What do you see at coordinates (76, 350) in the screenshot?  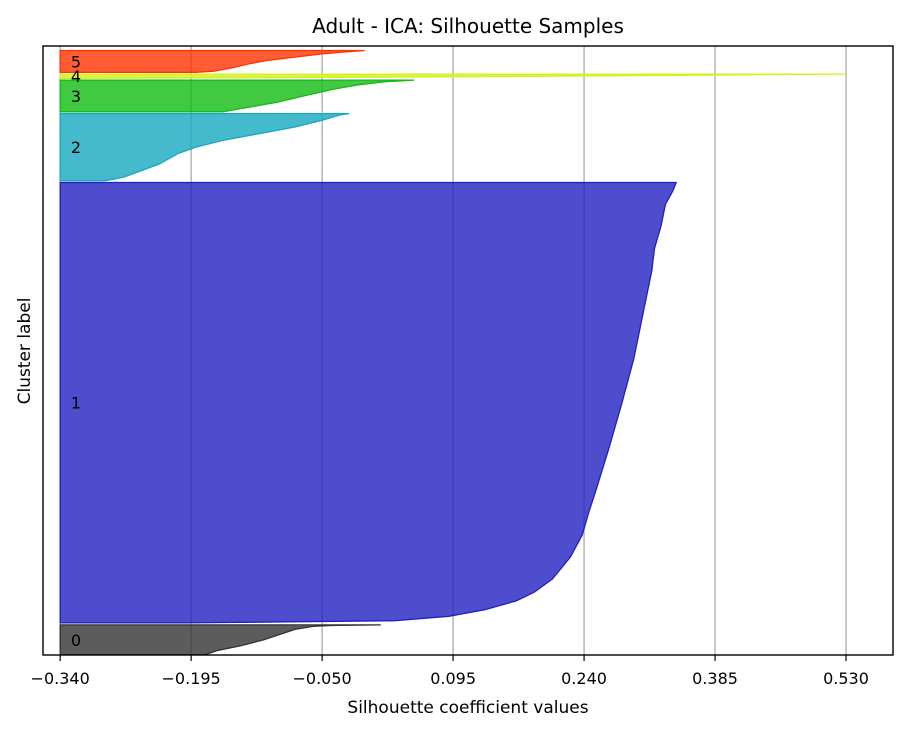 I see `cluster-tick-labels: 0 1 2 345` at bounding box center [76, 350].